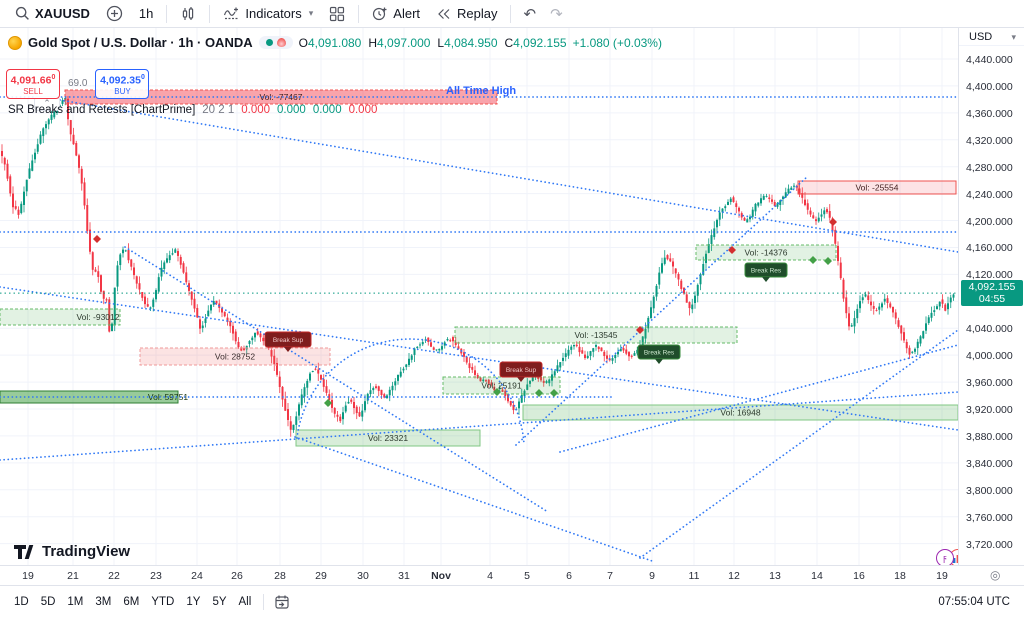 This screenshot has width=1024, height=617. I want to click on current-price: 4,092.155, so click(992, 287).